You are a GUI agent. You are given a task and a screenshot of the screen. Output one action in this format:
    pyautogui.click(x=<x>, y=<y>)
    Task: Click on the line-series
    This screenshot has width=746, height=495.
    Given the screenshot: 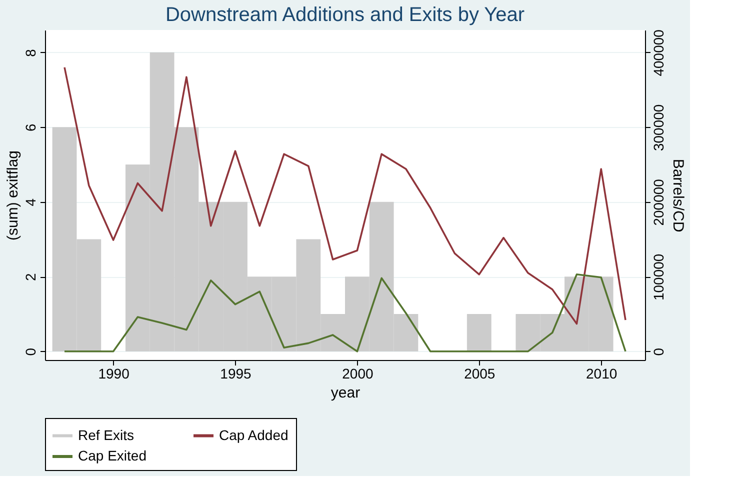 What is the action you would take?
    pyautogui.click(x=345, y=313)
    